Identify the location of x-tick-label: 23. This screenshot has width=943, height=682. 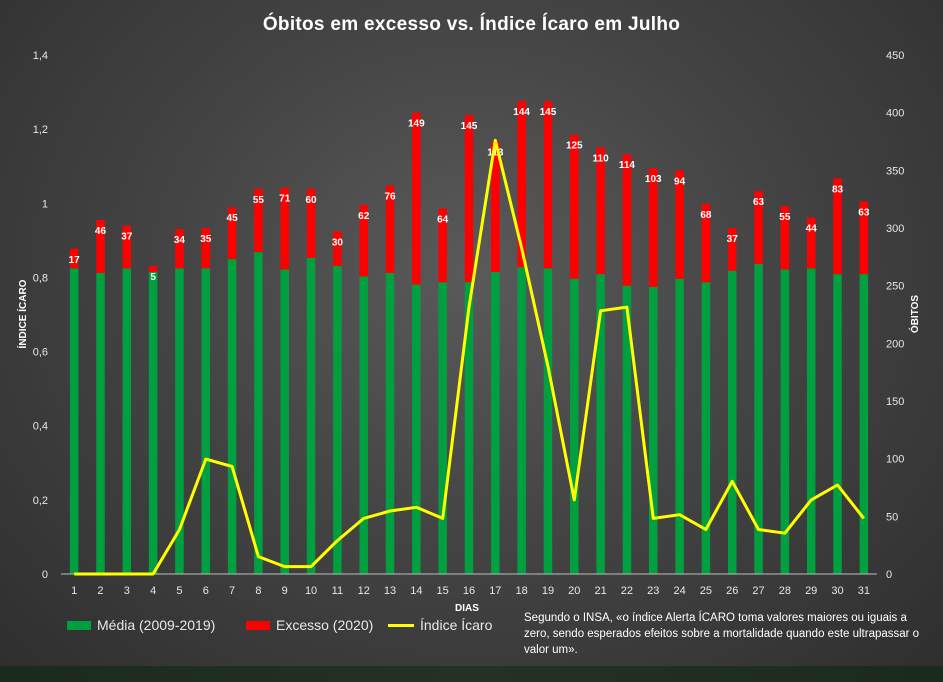
(653, 591).